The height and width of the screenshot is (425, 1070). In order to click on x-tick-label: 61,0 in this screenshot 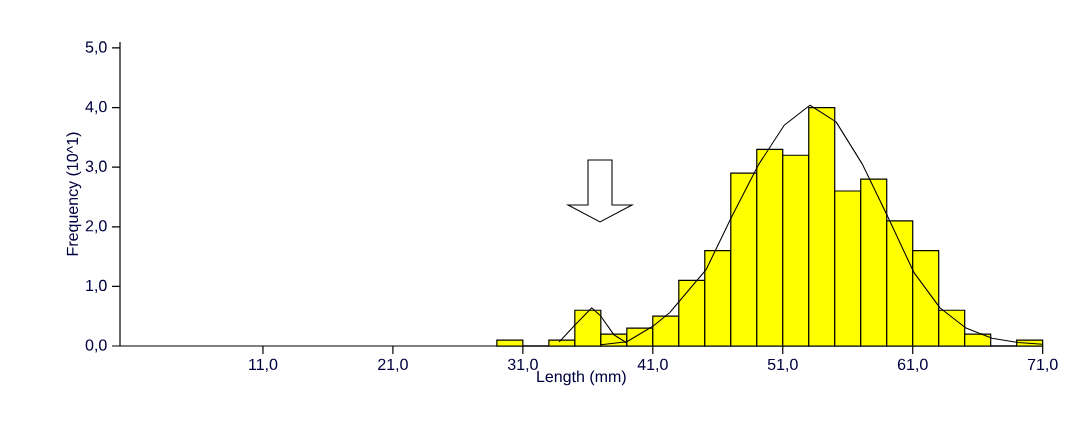, I will do `click(912, 365)`.